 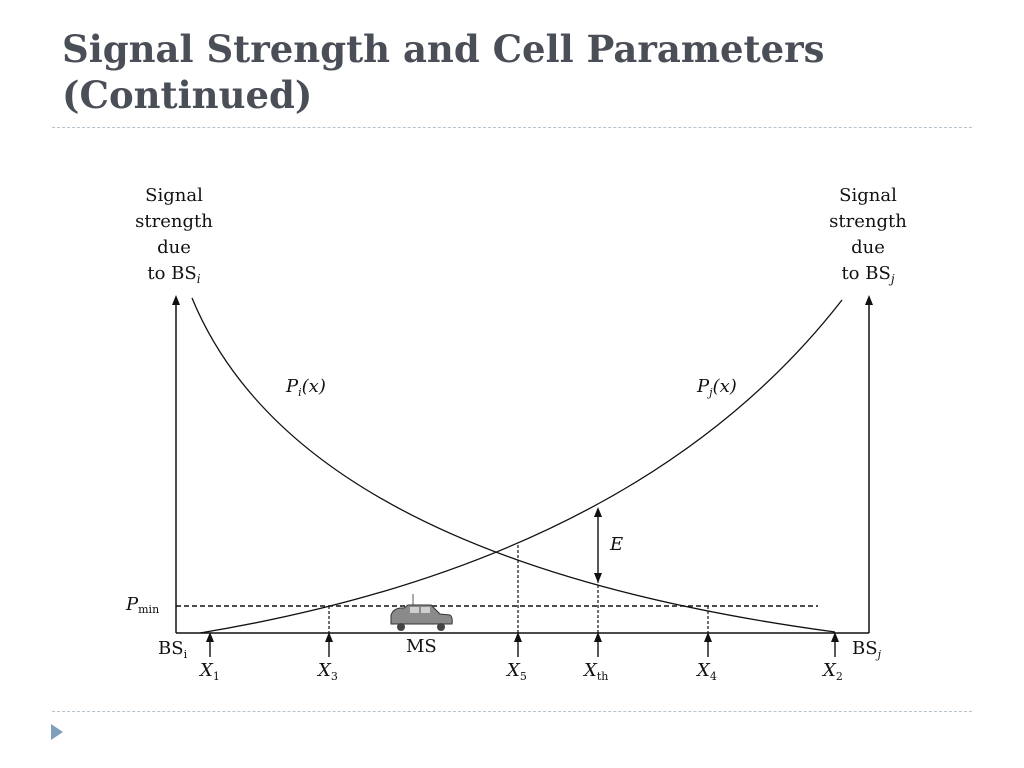 I want to click on e-gap-label: E, so click(x=616, y=544).